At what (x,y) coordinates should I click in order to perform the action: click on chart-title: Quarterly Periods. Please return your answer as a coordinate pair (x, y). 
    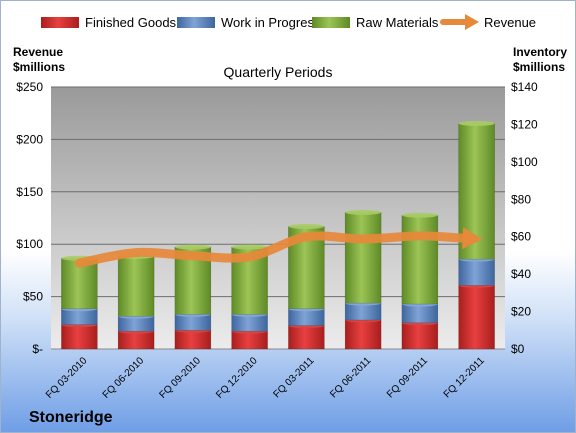
    Looking at the image, I should click on (278, 72).